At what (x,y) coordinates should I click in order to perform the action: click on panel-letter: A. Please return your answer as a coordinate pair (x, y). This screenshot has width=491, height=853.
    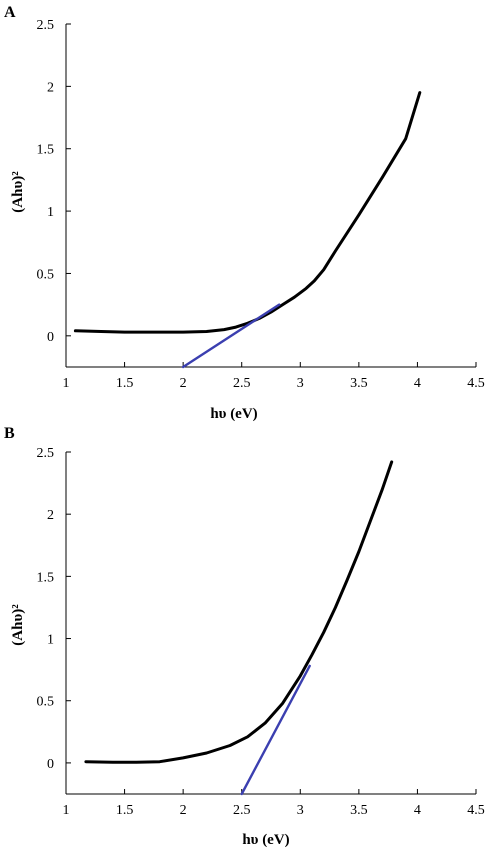
    Looking at the image, I should click on (10, 12).